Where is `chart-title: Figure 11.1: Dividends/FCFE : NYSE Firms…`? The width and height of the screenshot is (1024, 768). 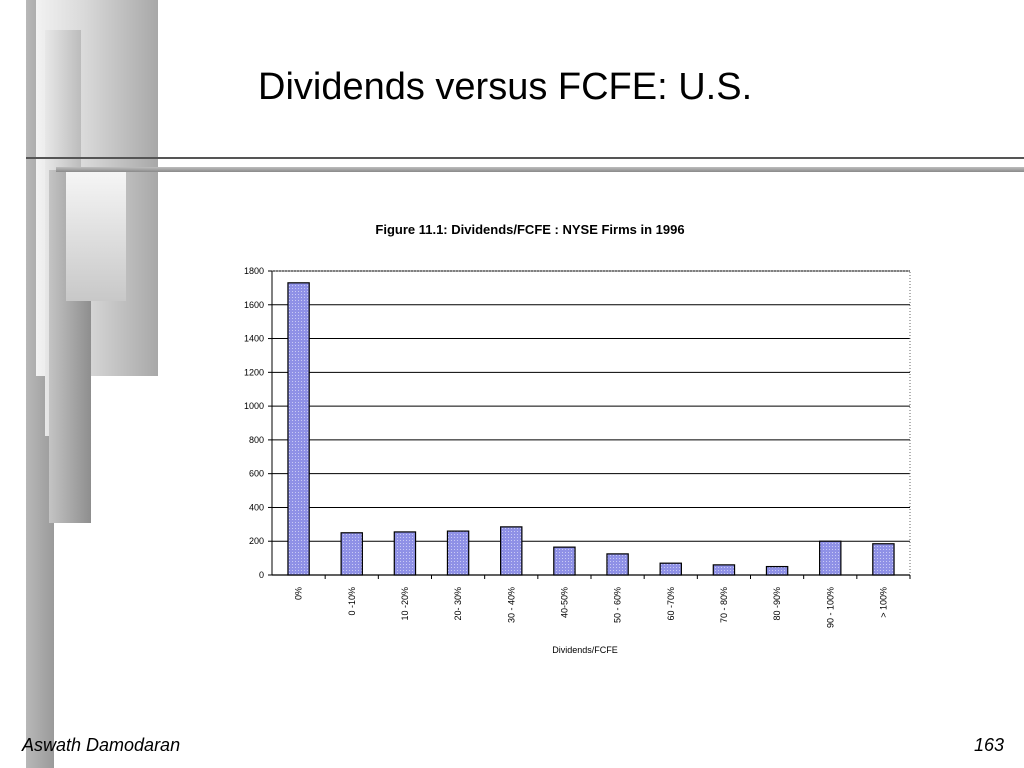
chart-title: Figure 11.1: Dividends/FCFE : NYSE Firms… is located at coordinates (530, 229).